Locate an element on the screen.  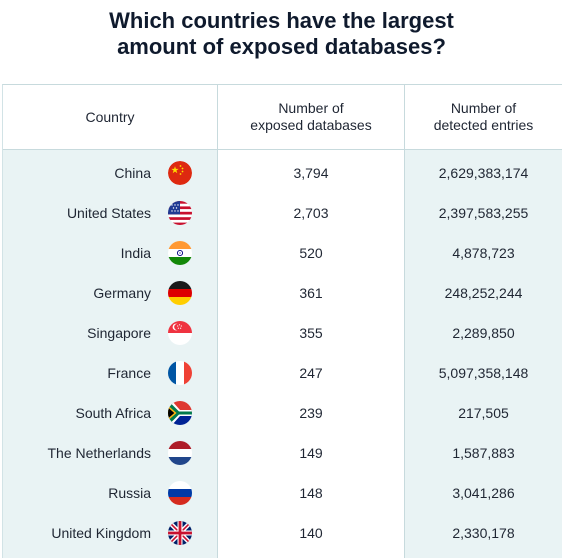
exposed-databases-value: 239 is located at coordinates (311, 413).